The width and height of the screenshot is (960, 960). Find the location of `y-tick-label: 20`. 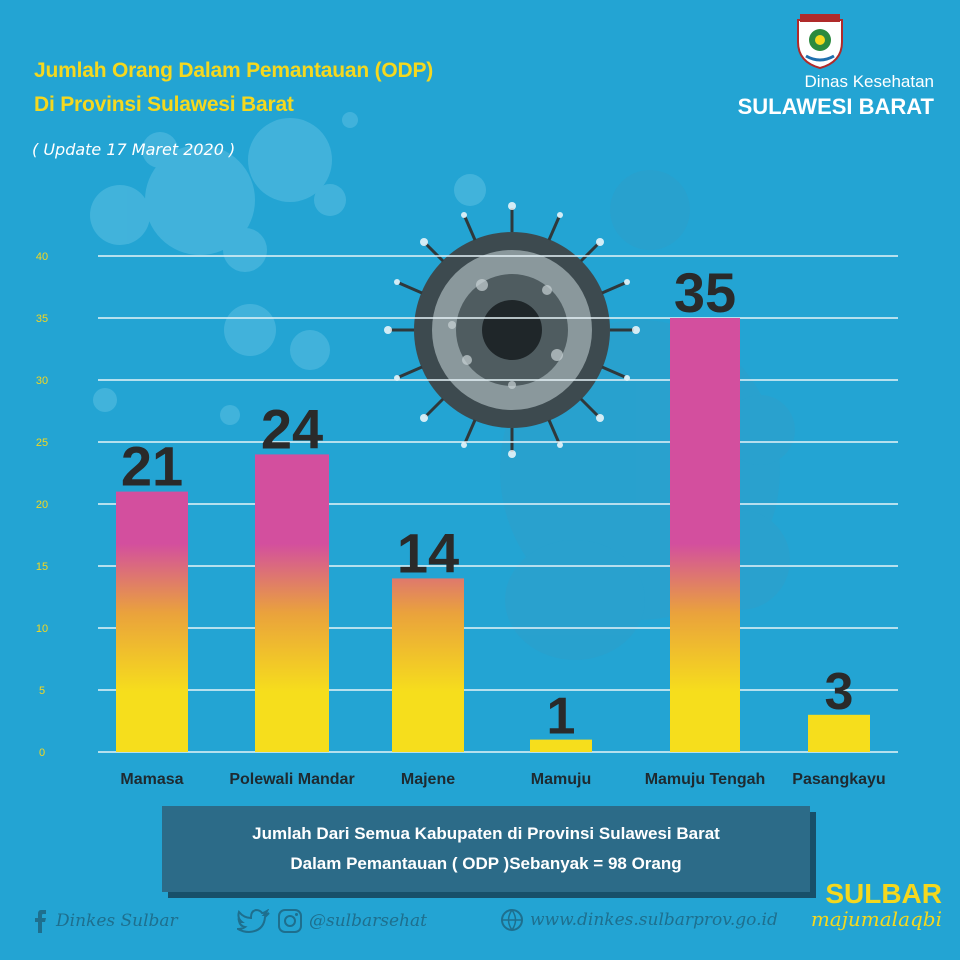

y-tick-label: 20 is located at coordinates (42, 505).